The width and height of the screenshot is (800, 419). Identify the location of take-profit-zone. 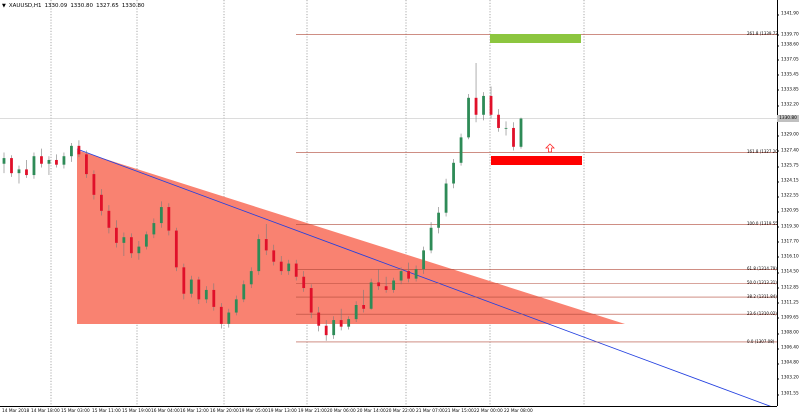
(535, 38).